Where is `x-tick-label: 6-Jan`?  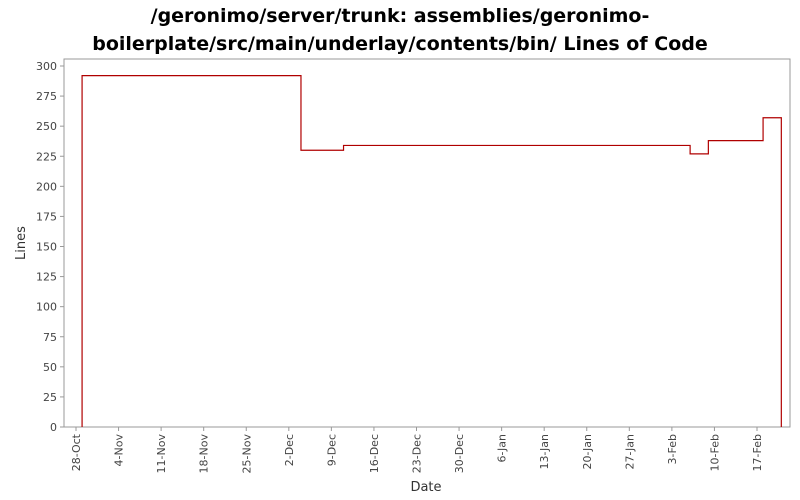
x-tick-label: 6-Jan is located at coordinates (502, 448).